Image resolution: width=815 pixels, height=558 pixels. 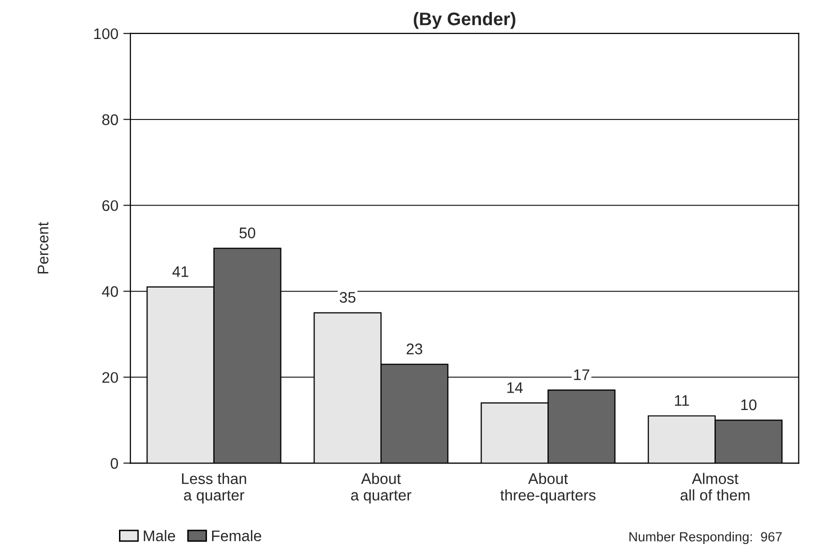 I want to click on y-tick-label: 0, so click(x=114, y=463).